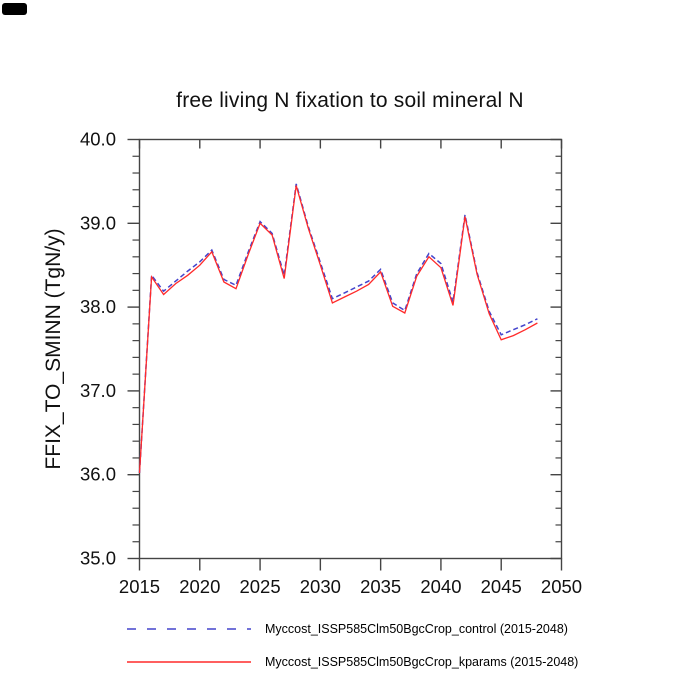  I want to click on legend-line-kparams, so click(189, 662).